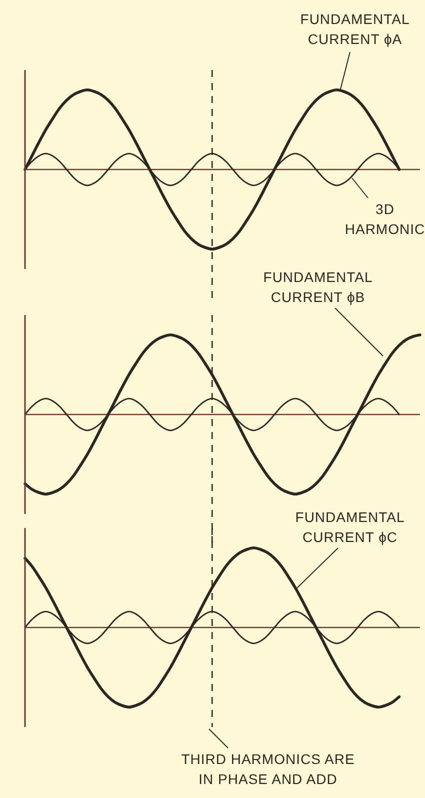  I want to click on text: FUNDAMENTAL CURRENT ϕC, so click(350, 527).